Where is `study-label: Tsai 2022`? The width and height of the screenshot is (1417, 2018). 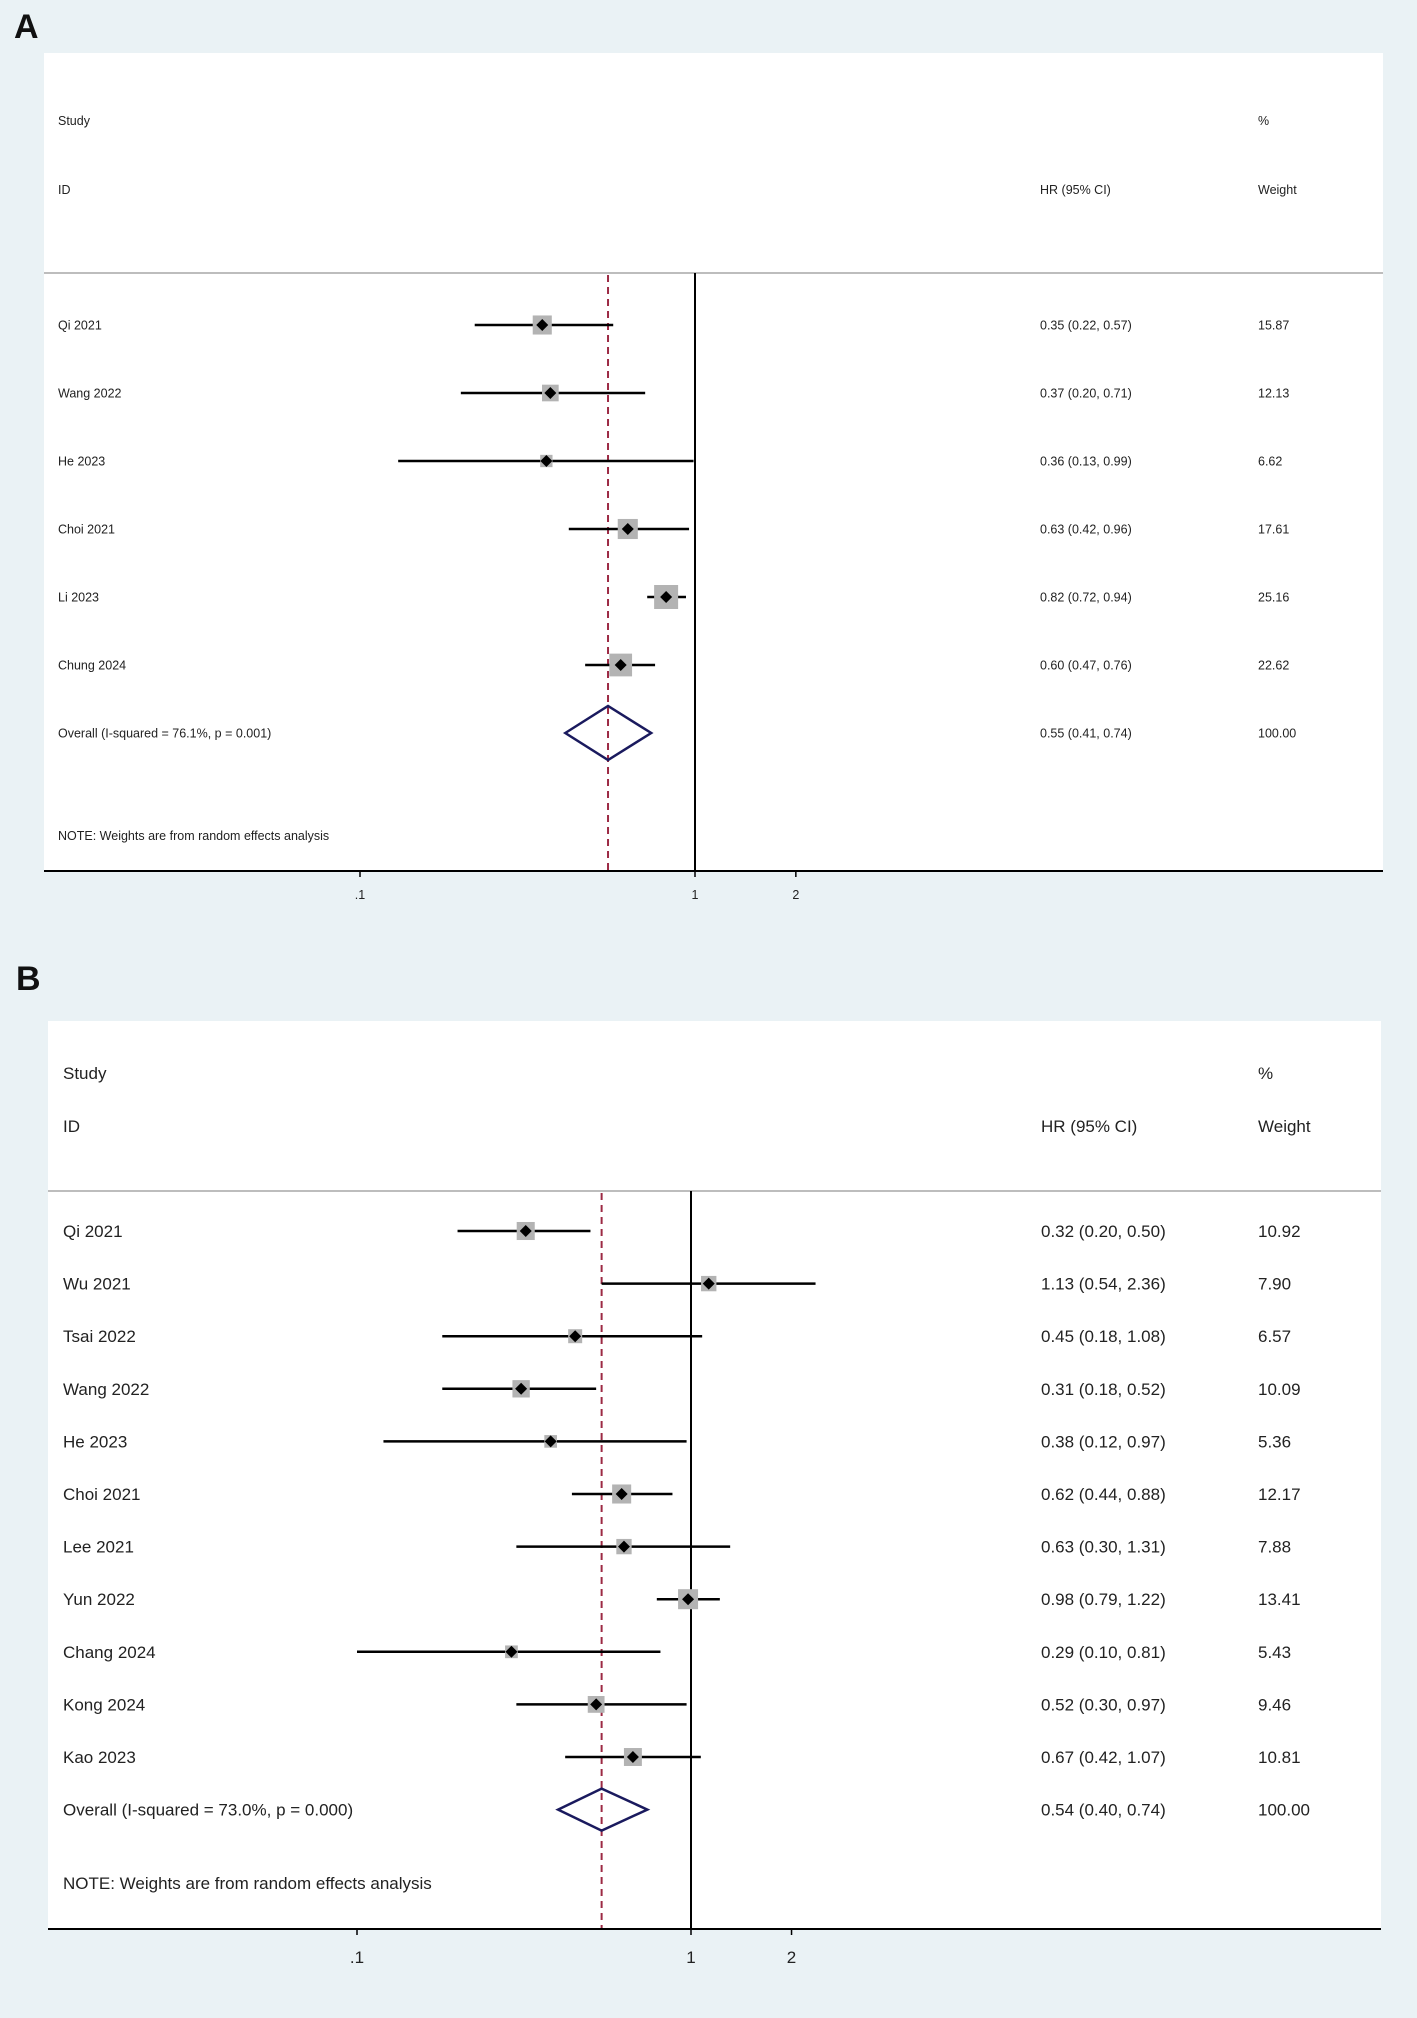
study-label: Tsai 2022 is located at coordinates (99, 1336).